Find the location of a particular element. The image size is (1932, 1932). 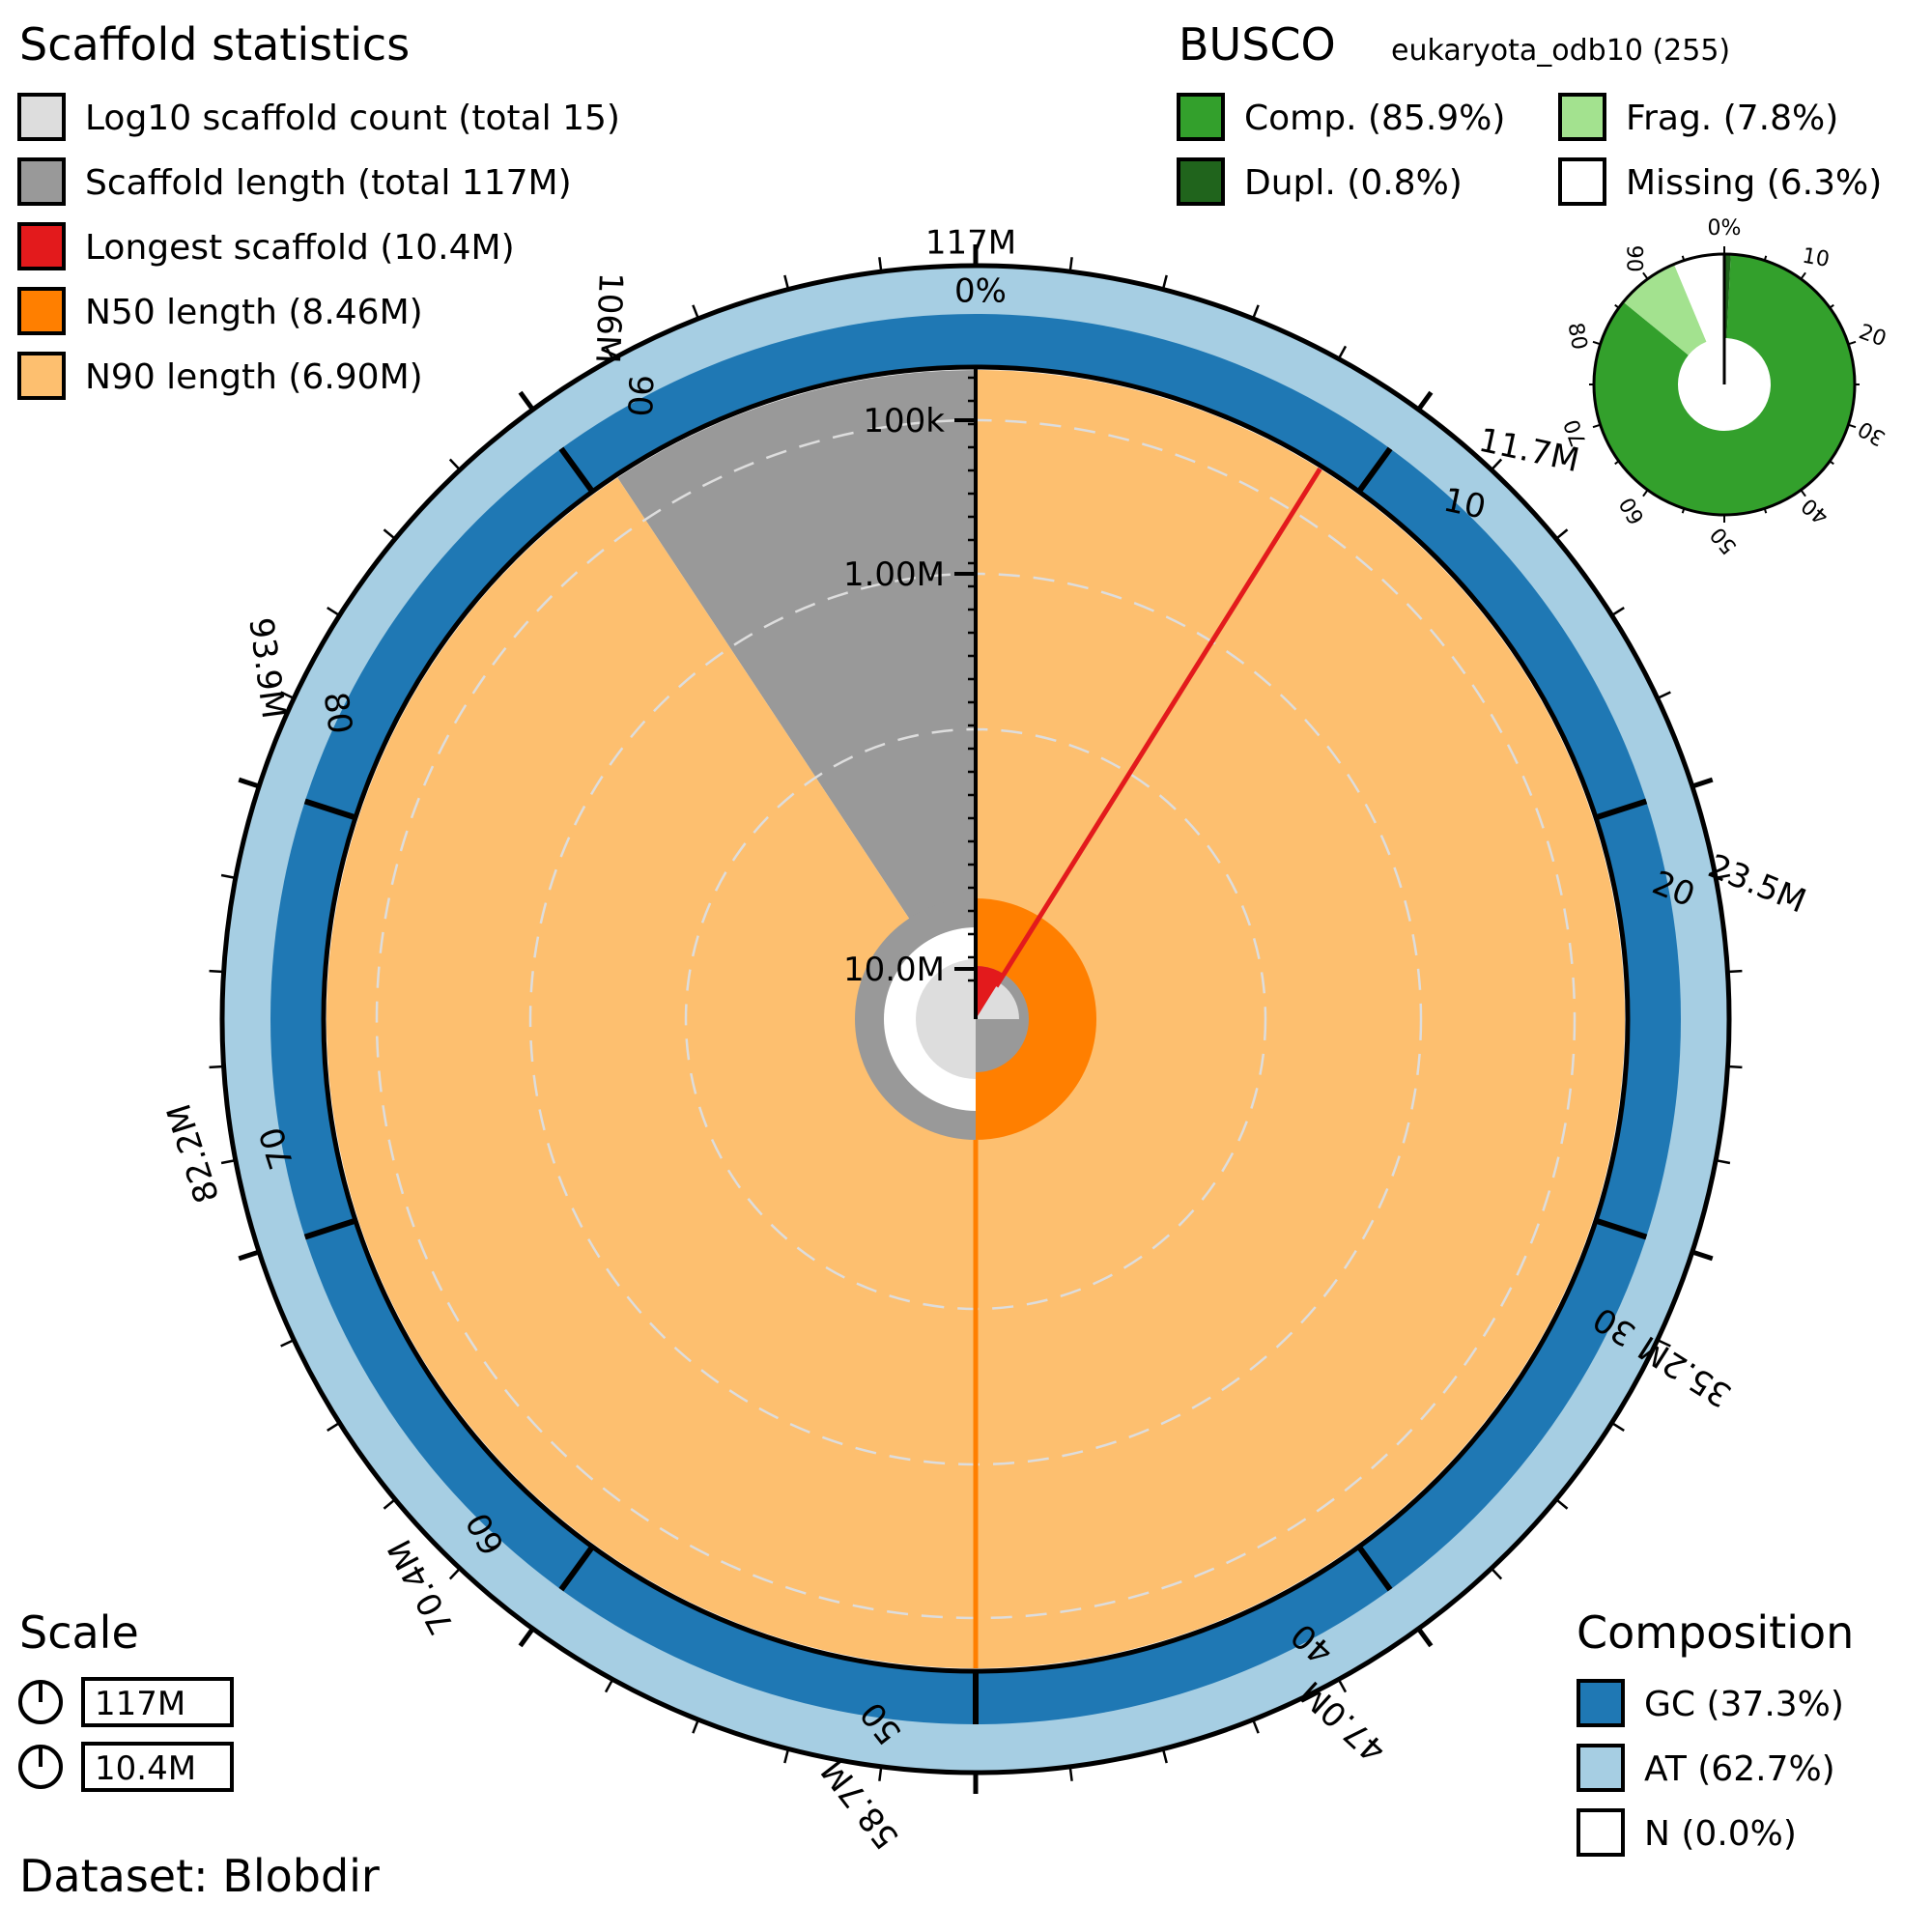

busco-complete-segment is located at coordinates (1725, 384).